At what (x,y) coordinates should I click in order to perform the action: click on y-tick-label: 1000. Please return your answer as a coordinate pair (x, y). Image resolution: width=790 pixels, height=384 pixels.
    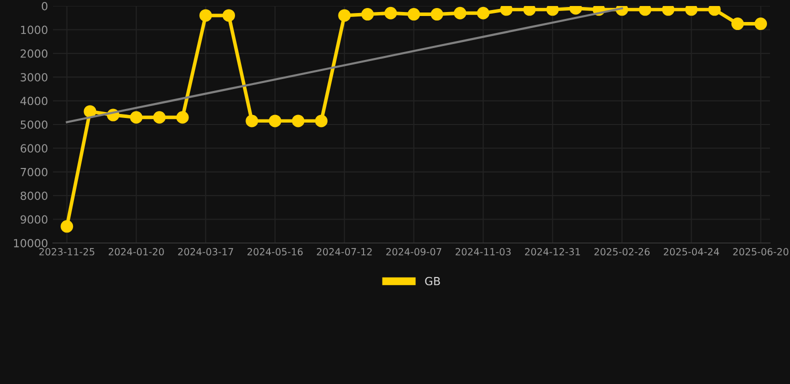
    Looking at the image, I should click on (34, 30).